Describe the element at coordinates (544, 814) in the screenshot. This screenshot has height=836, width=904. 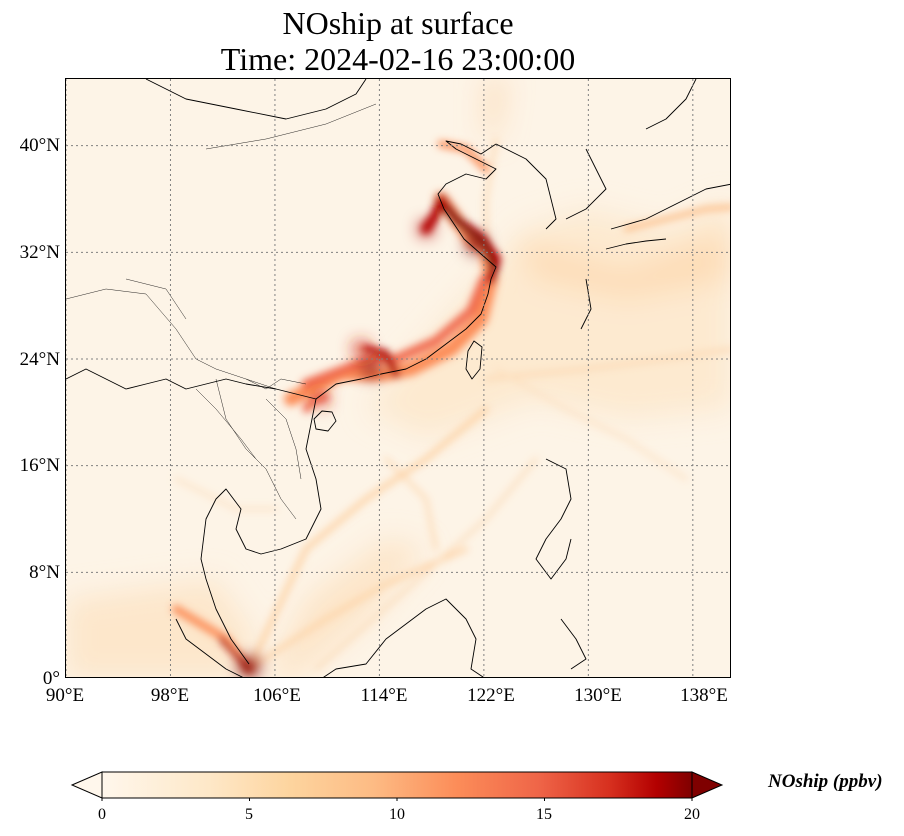
I see `colorbar-tick-15: 15` at that location.